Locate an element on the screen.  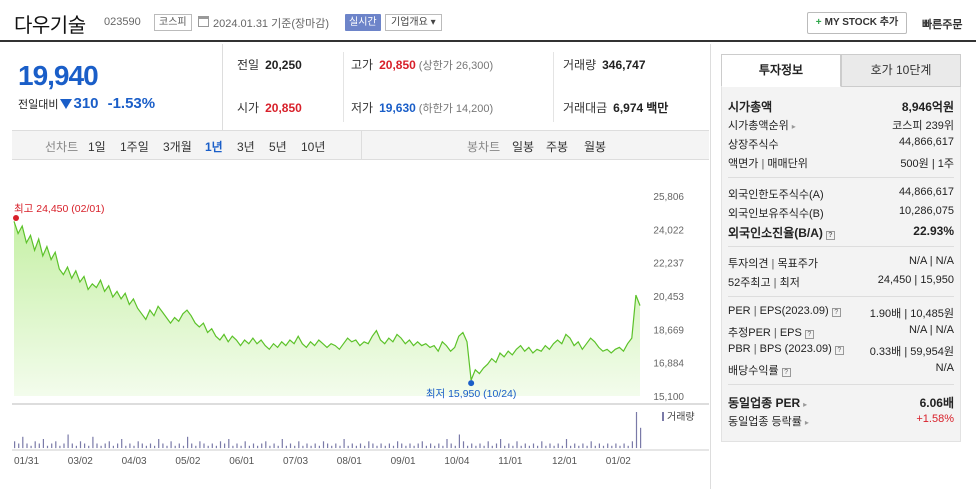
row-52week: 52주최고 | 최저 24,450 | 15,950 is located at coordinates (841, 281).